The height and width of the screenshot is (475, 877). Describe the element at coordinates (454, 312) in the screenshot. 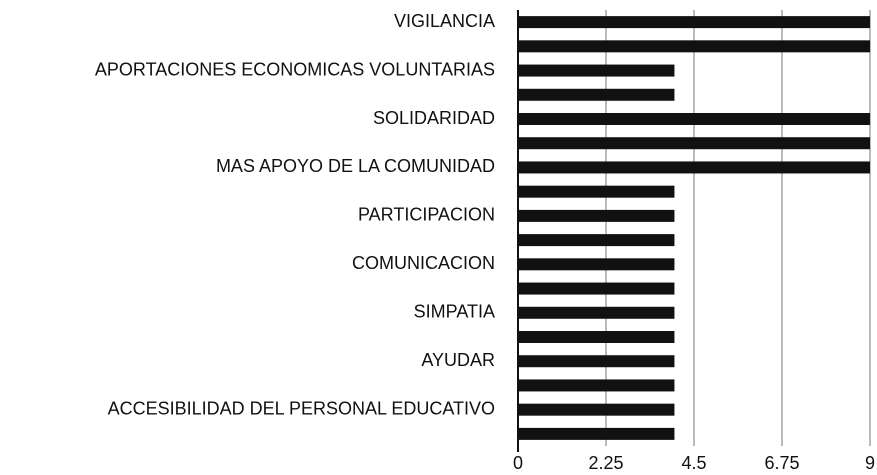

I see `y-tick-label: SIMPATIA` at that location.